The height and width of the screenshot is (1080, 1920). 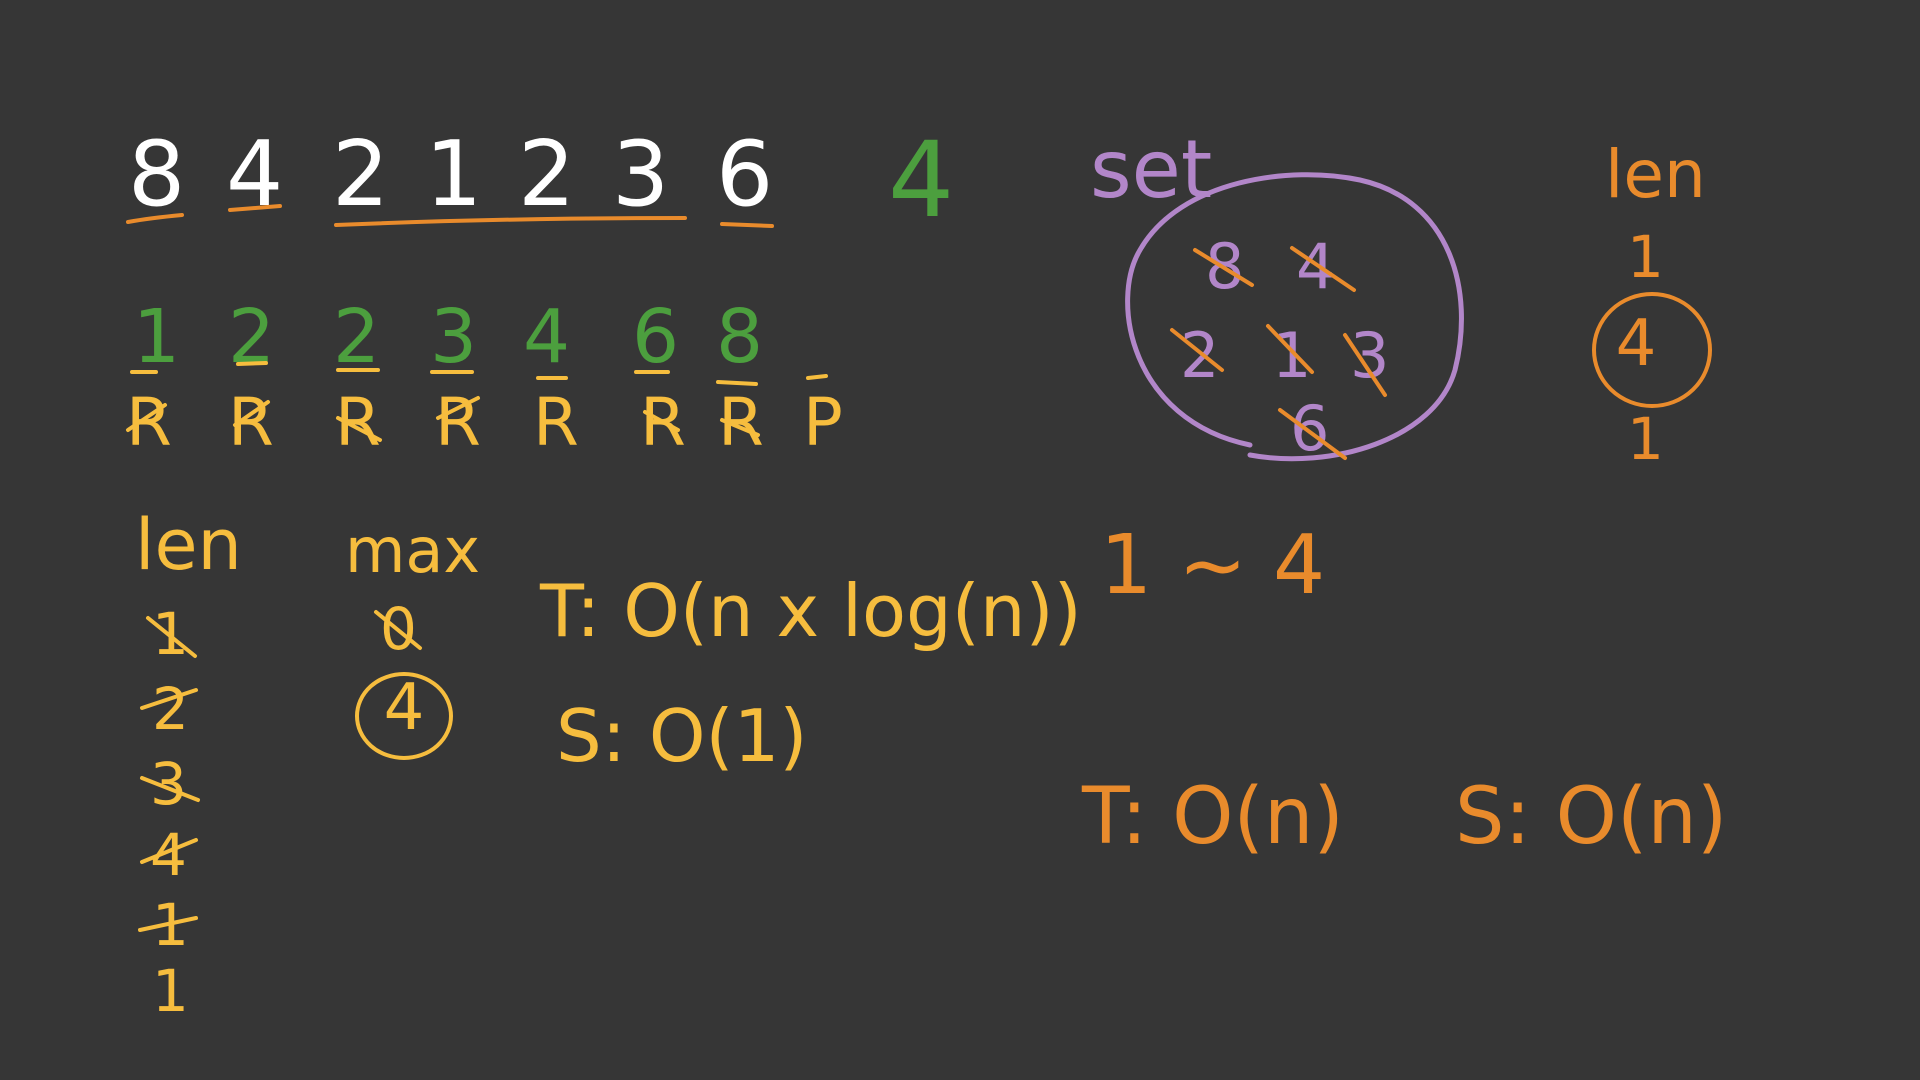 I want to click on set-item: 3, so click(x=1370, y=355).